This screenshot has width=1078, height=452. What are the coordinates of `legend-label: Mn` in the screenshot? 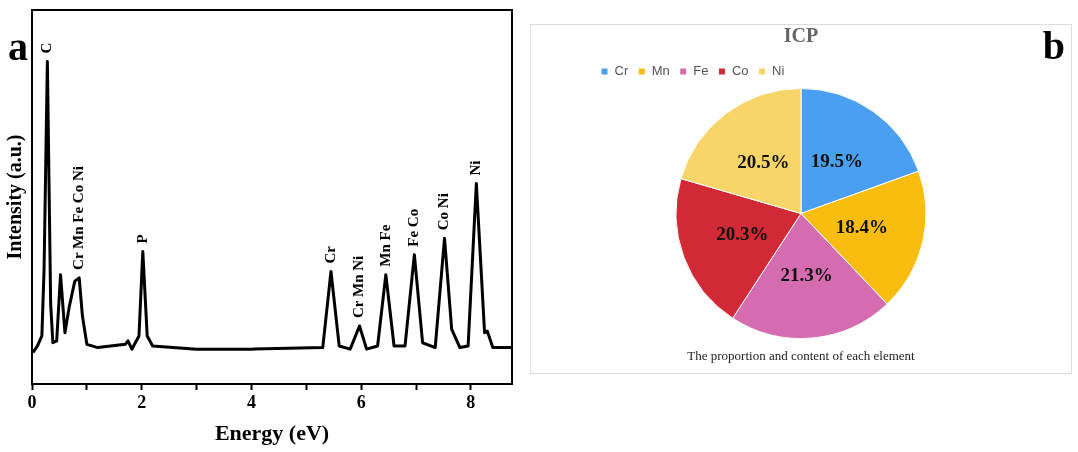 It's located at (660, 71).